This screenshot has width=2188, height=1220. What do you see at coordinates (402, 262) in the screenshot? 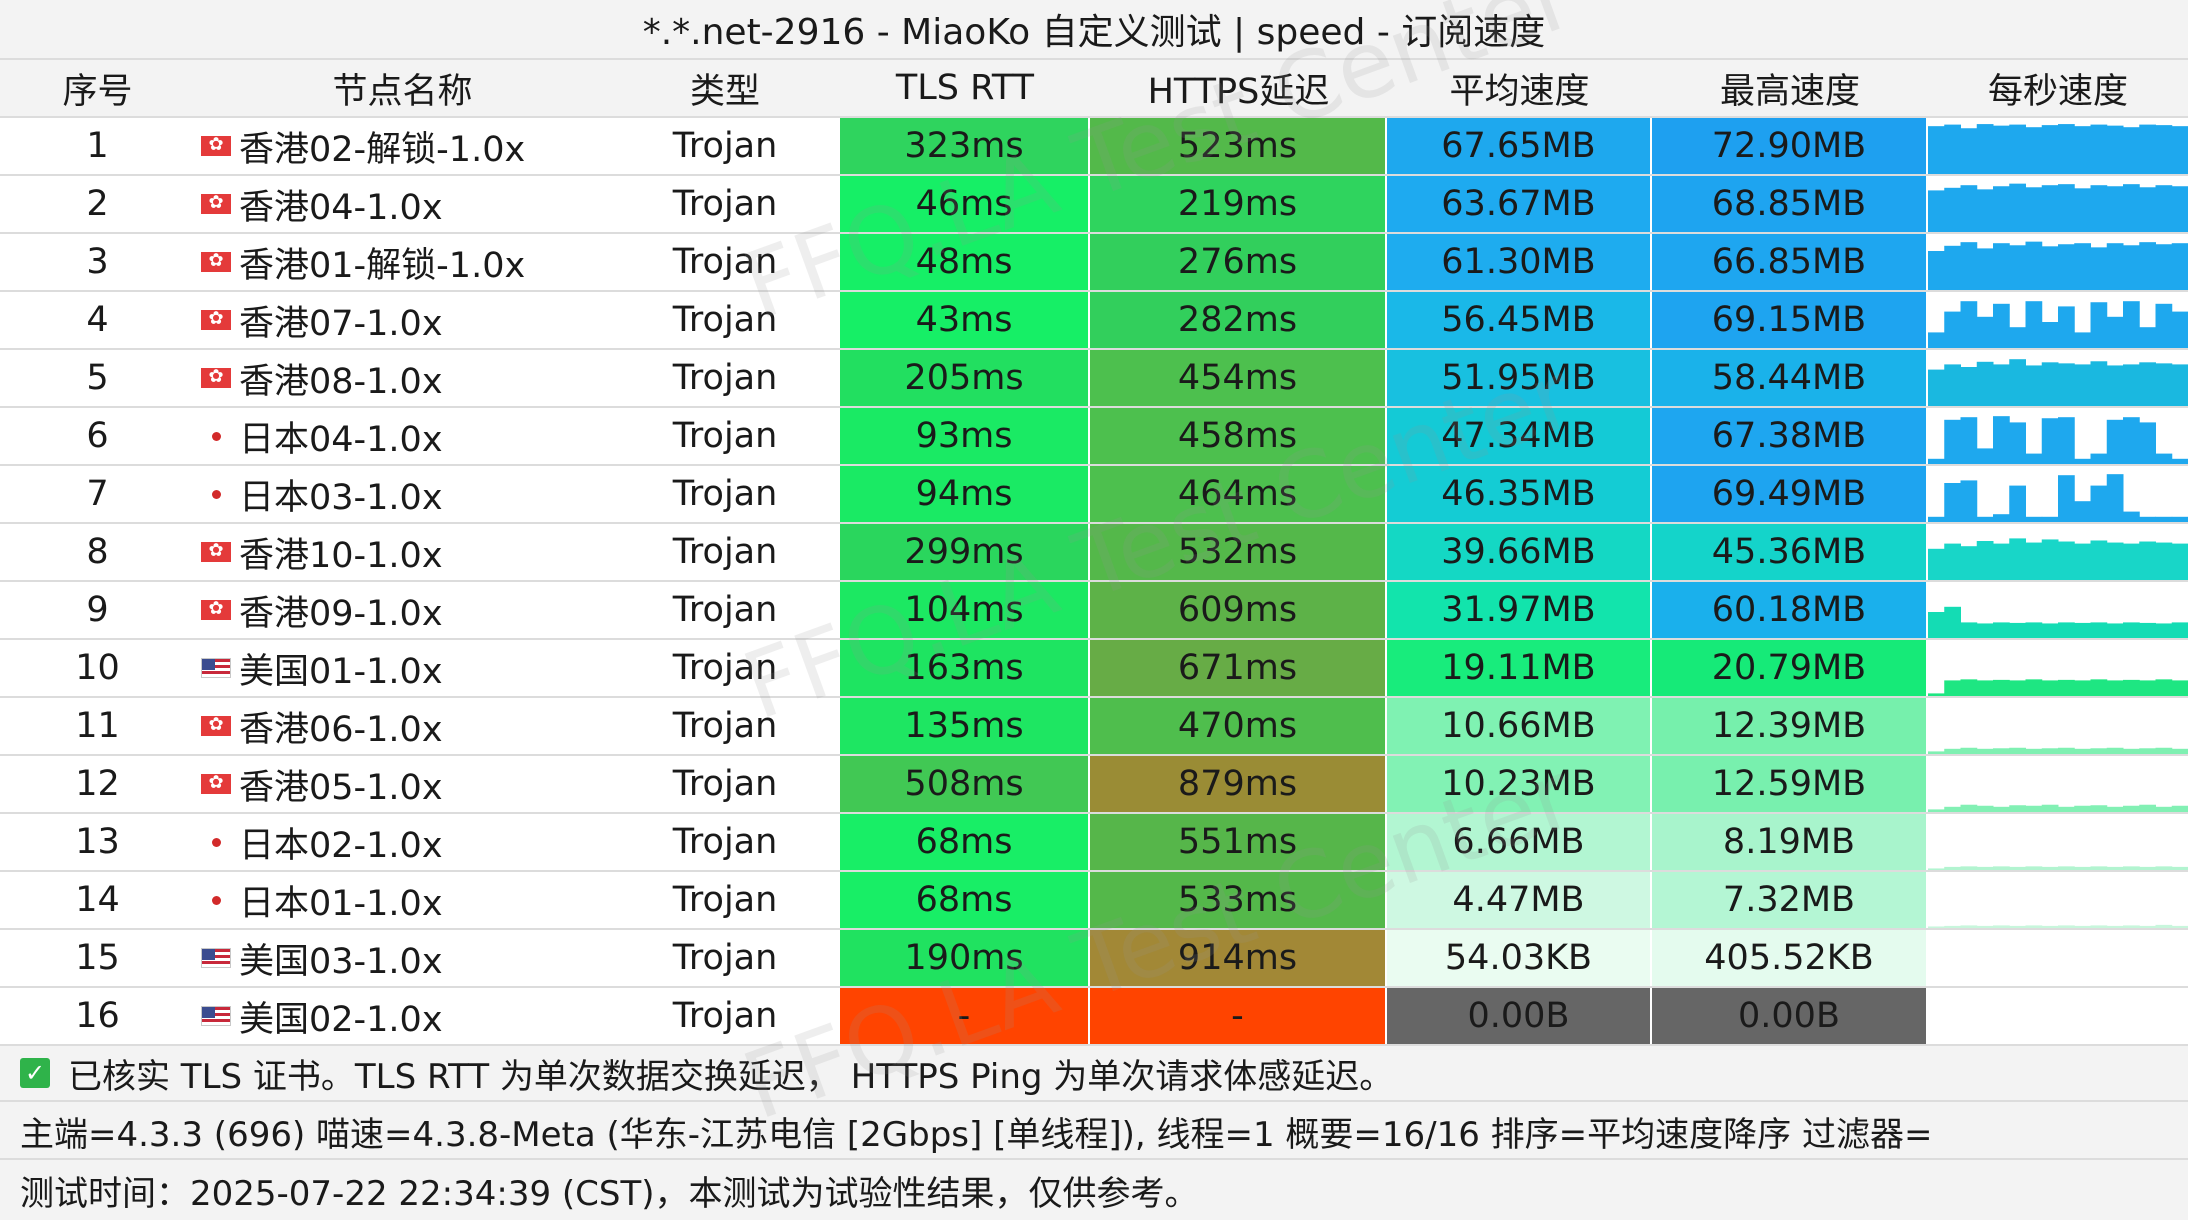
I see `cell-node-name: 香港01-解锁-1.0x` at bounding box center [402, 262].